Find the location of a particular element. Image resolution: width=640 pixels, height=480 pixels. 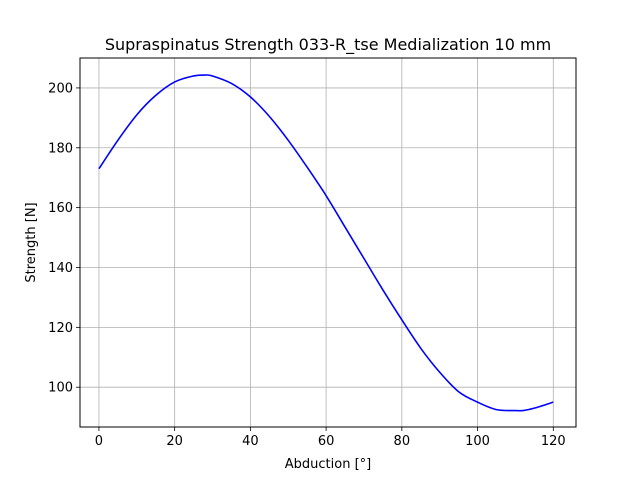

x-tick-label: 80 is located at coordinates (402, 441).